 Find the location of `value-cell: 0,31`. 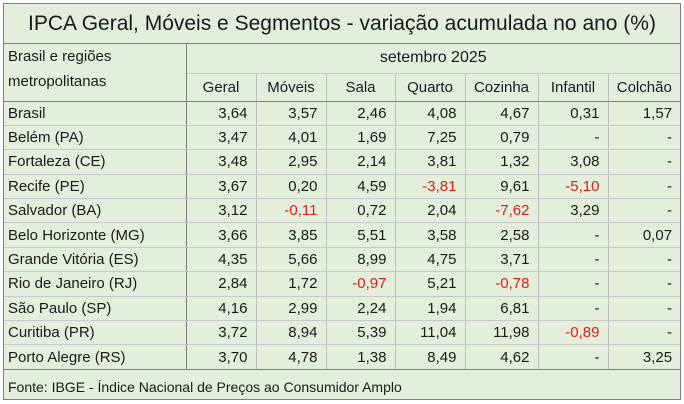

value-cell: 0,31 is located at coordinates (573, 113).